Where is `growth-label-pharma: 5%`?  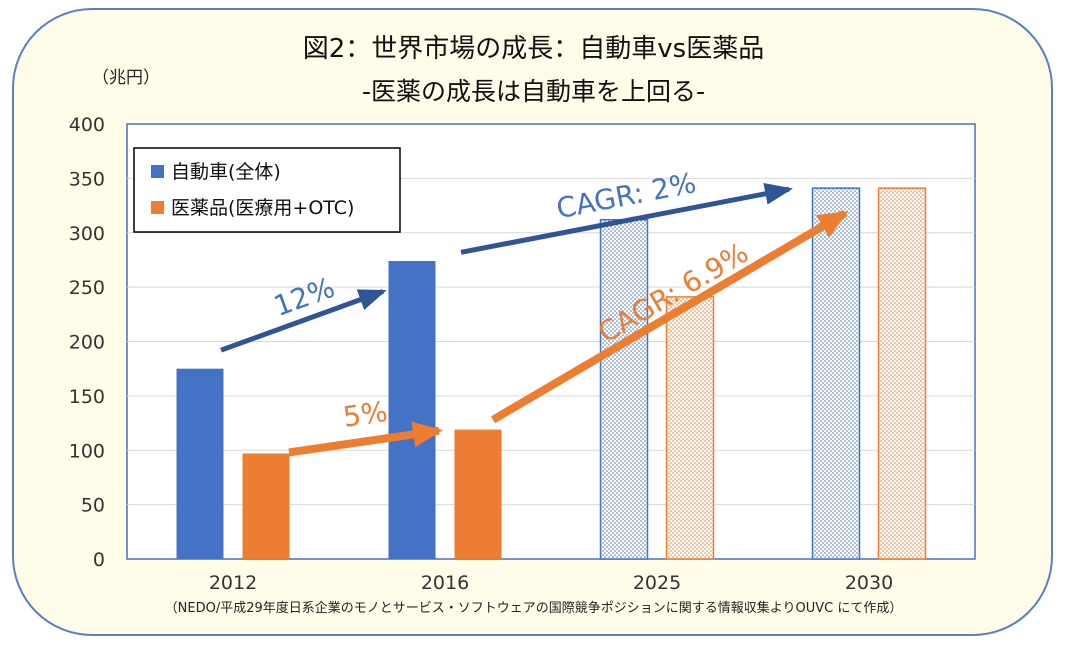
growth-label-pharma: 5% is located at coordinates (365, 414).